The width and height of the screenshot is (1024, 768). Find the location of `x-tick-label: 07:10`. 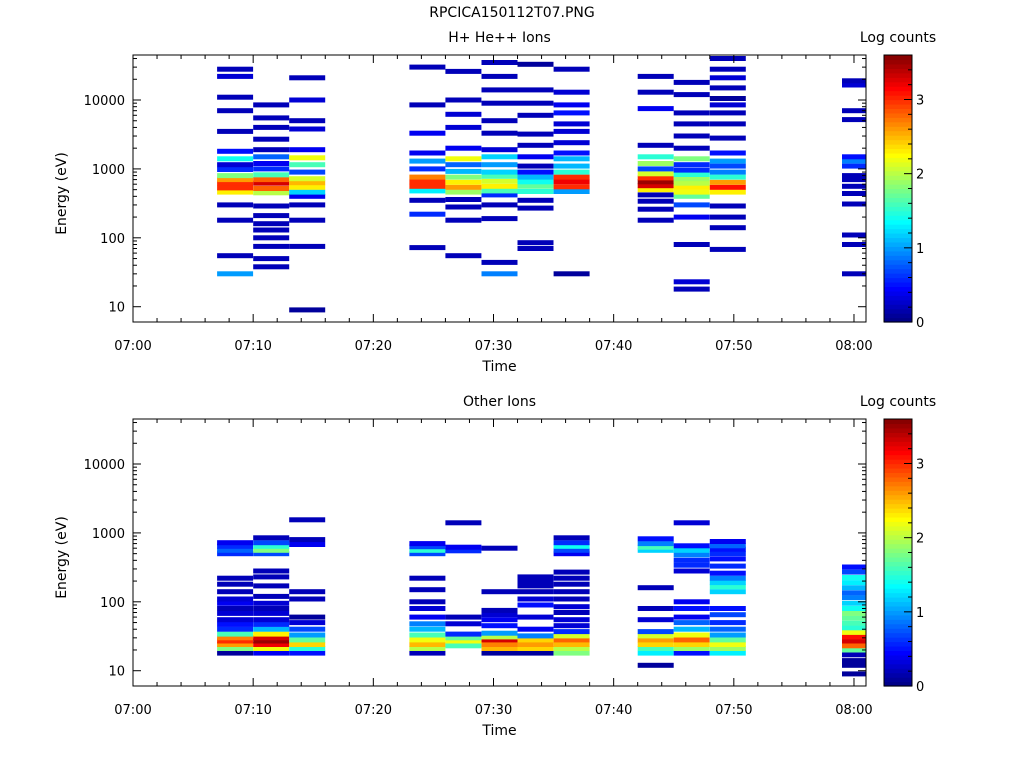

x-tick-label: 07:10 is located at coordinates (252, 710).